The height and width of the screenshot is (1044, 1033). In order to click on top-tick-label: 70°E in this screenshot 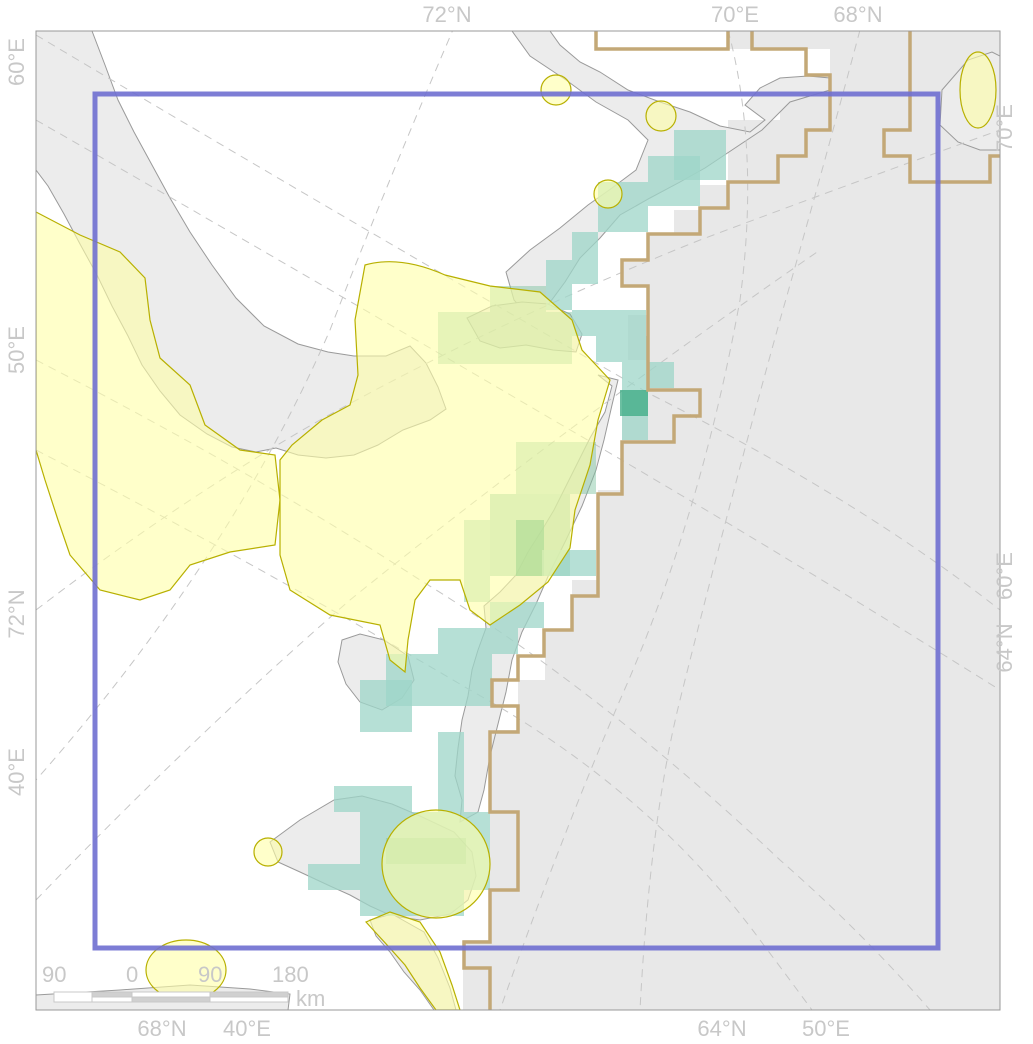, I will do `click(735, 14)`.